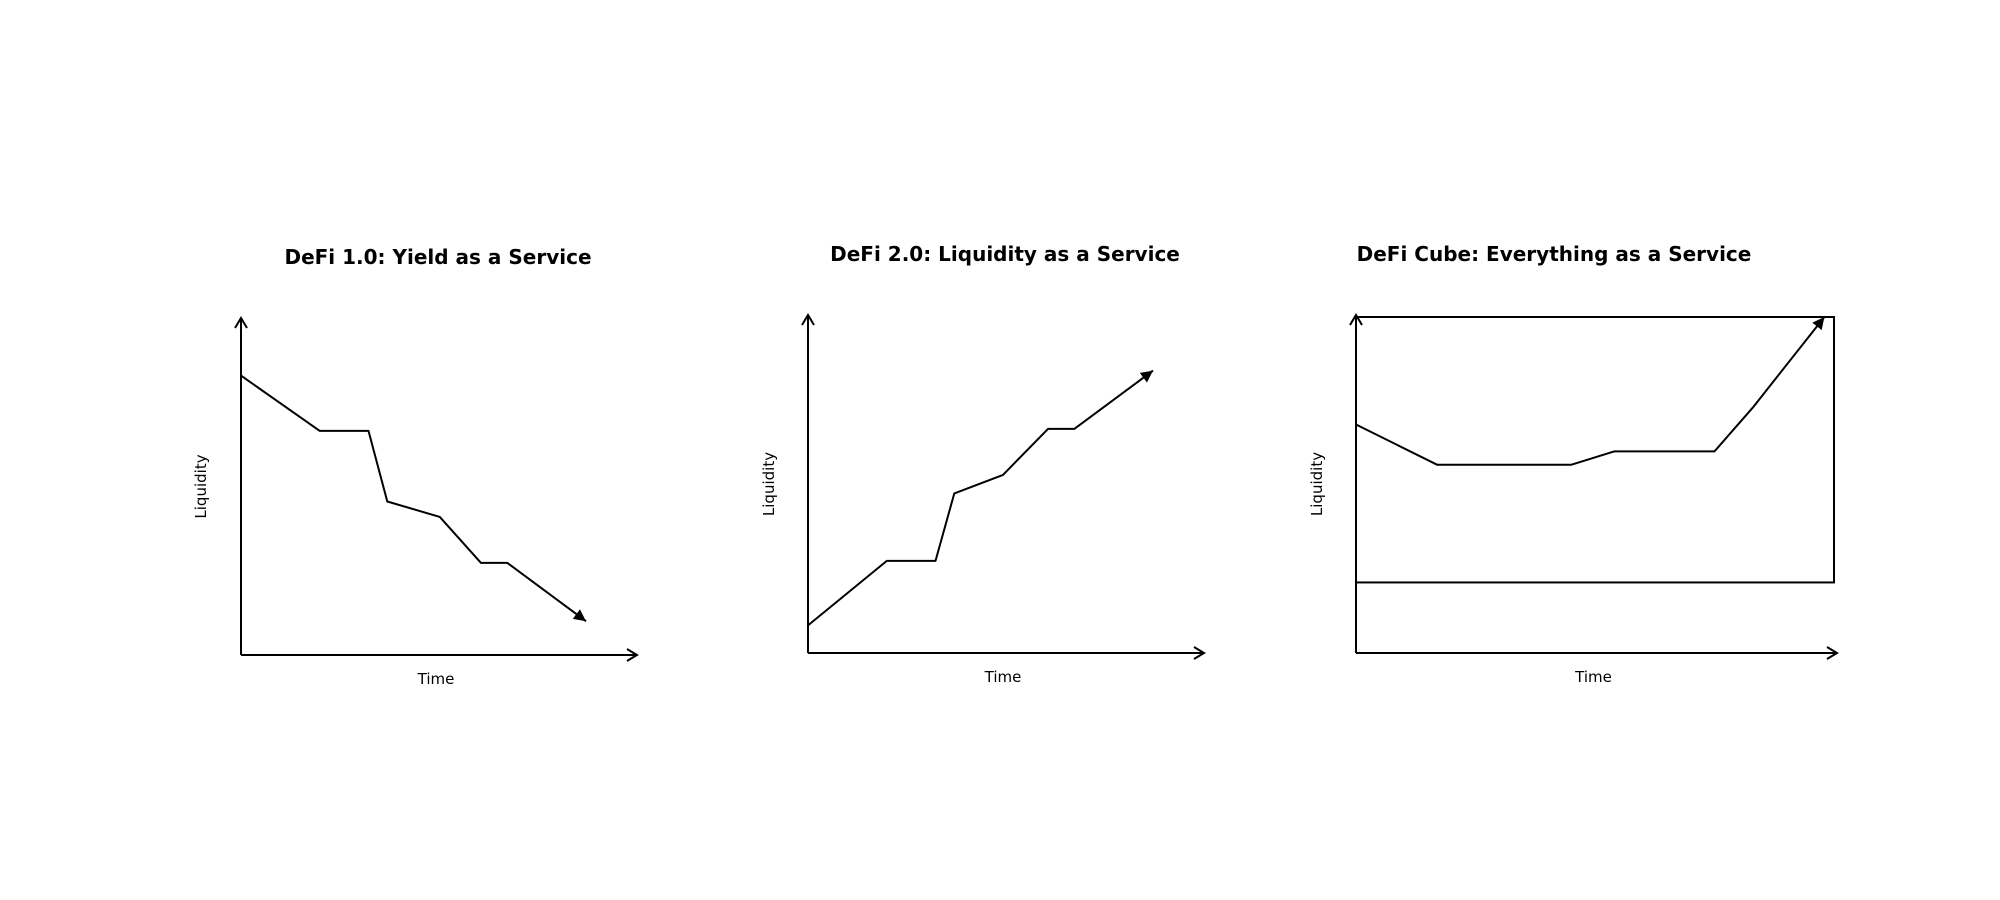 This screenshot has height=900, width=2000. What do you see at coordinates (1003, 677) in the screenshot?
I see `chart-2-x-label: Time` at bounding box center [1003, 677].